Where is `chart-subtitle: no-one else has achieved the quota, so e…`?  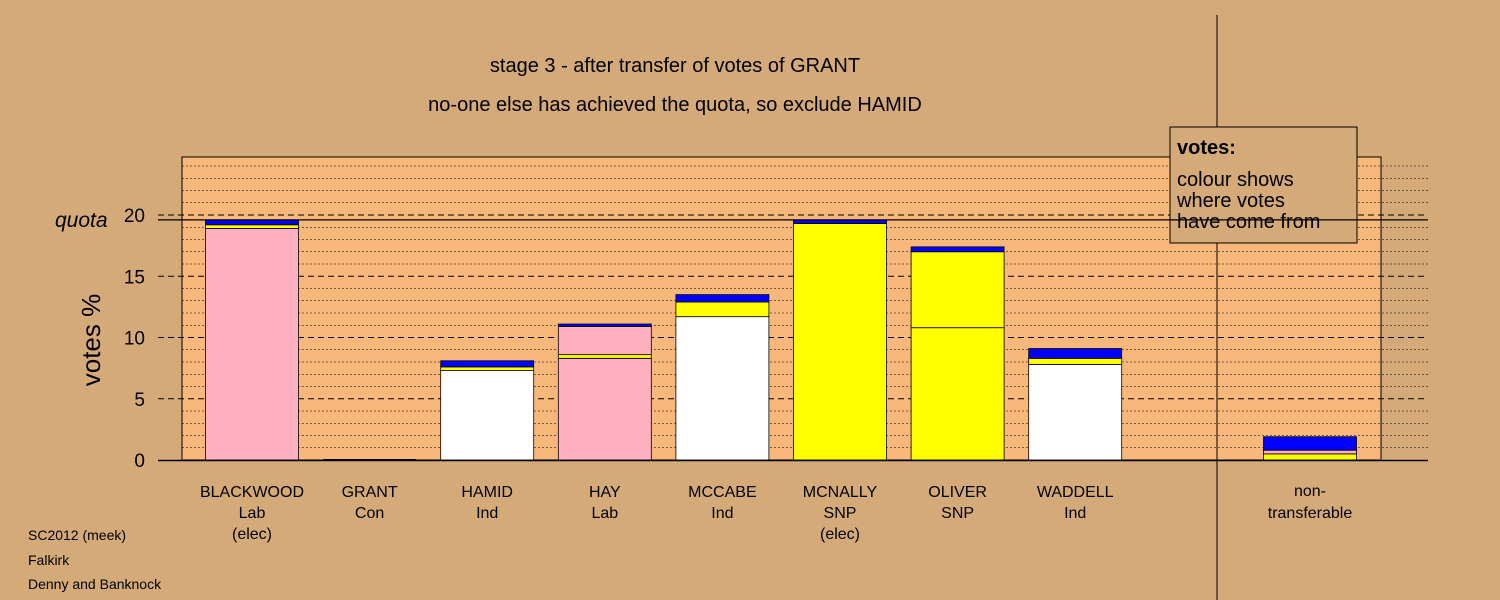 chart-subtitle: no-one else has achieved the quota, so e… is located at coordinates (675, 105).